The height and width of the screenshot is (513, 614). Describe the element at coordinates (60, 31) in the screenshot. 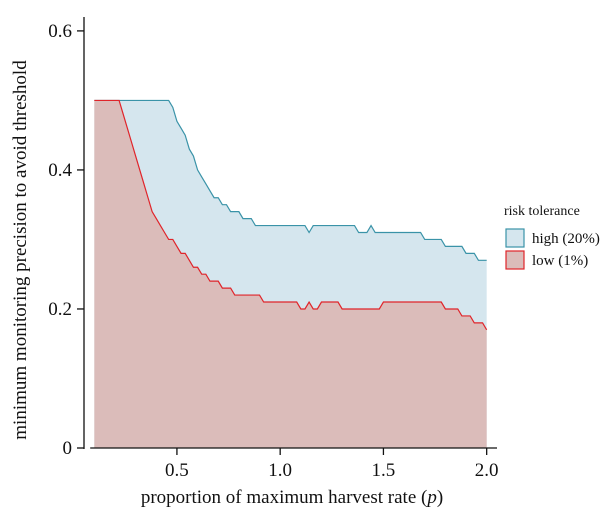

I see `y-tick-label: 0.6` at that location.